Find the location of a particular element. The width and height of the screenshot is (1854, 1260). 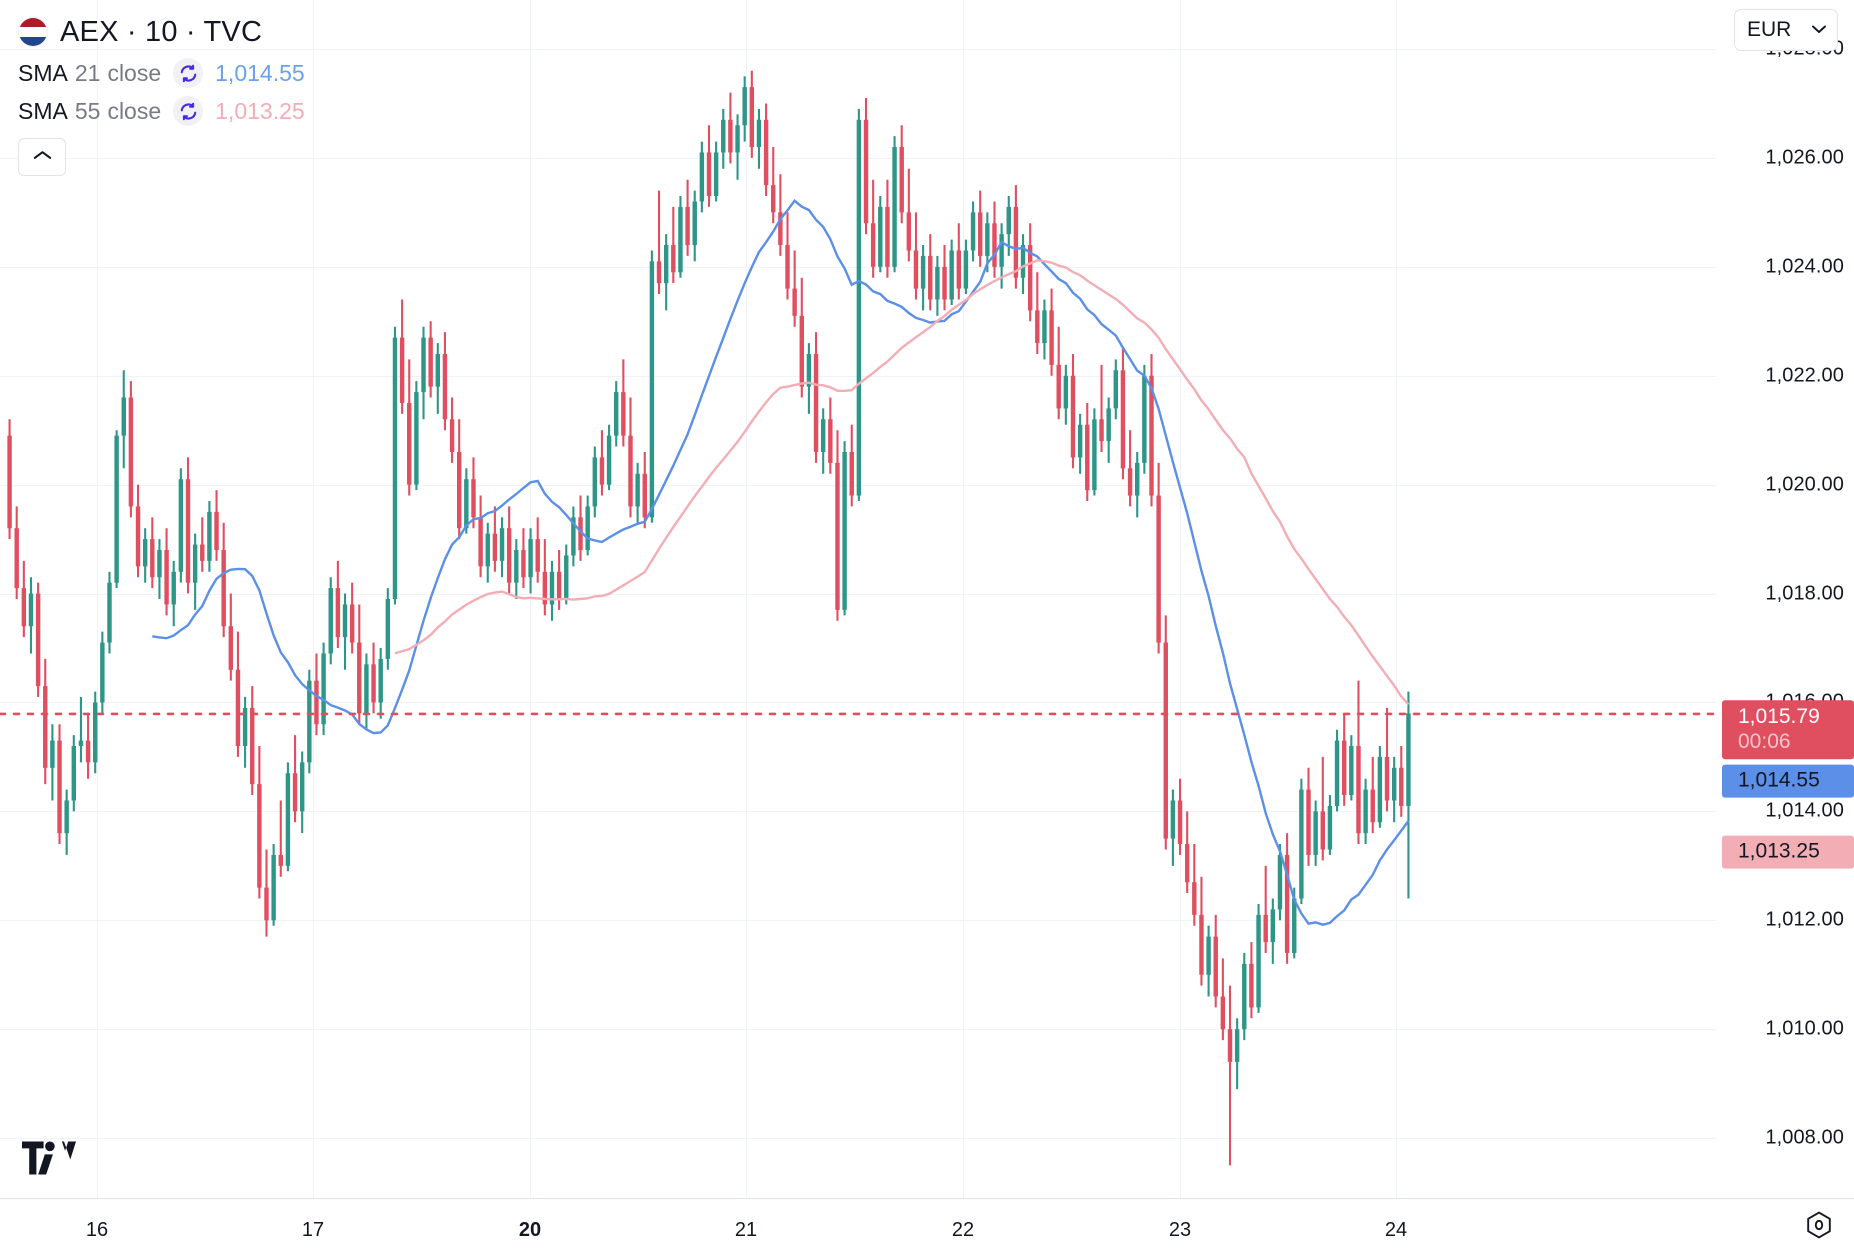

sma55-source: close is located at coordinates (134, 110).